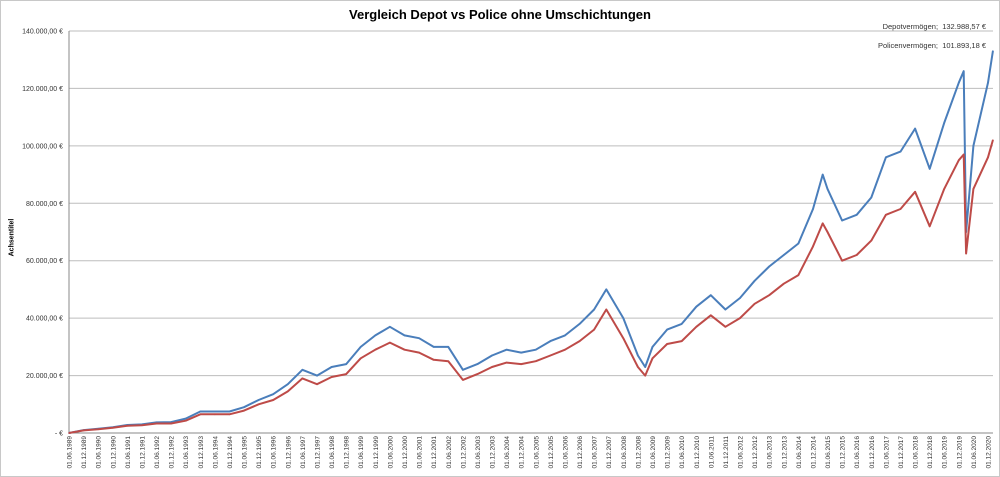 The image size is (1000, 477). What do you see at coordinates (361, 452) in the screenshot?
I see `x-tick-label: 01.06.1999` at bounding box center [361, 452].